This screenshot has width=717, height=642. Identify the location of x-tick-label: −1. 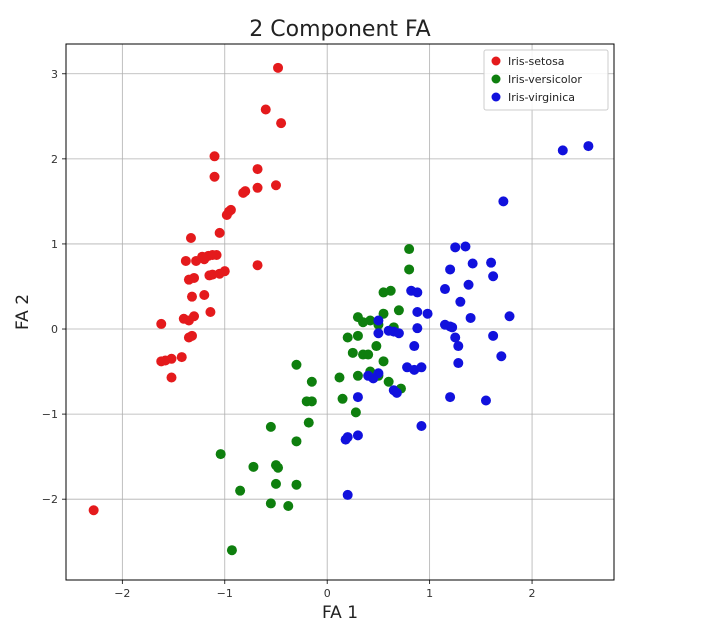
(225, 593).